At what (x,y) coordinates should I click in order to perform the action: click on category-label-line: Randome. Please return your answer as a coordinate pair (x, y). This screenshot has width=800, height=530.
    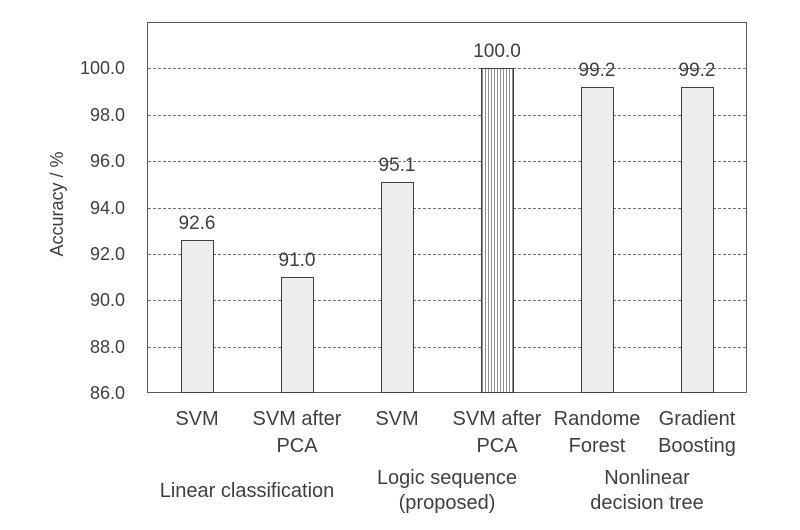
    Looking at the image, I should click on (597, 419).